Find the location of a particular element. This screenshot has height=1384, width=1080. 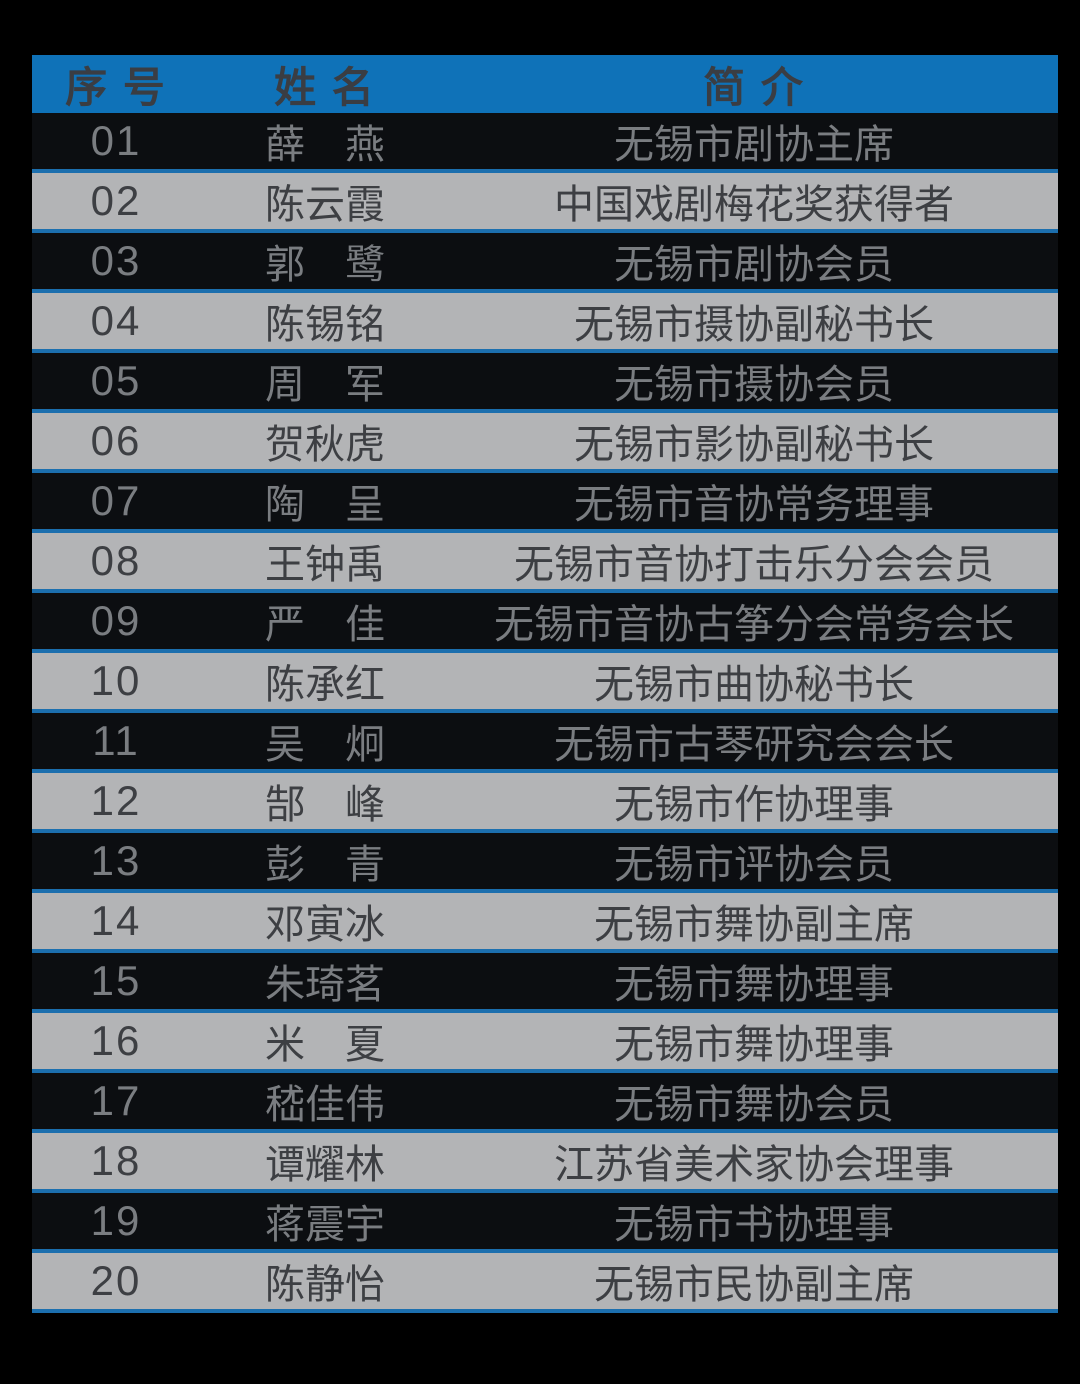

row-number: 14 is located at coordinates (116, 920).